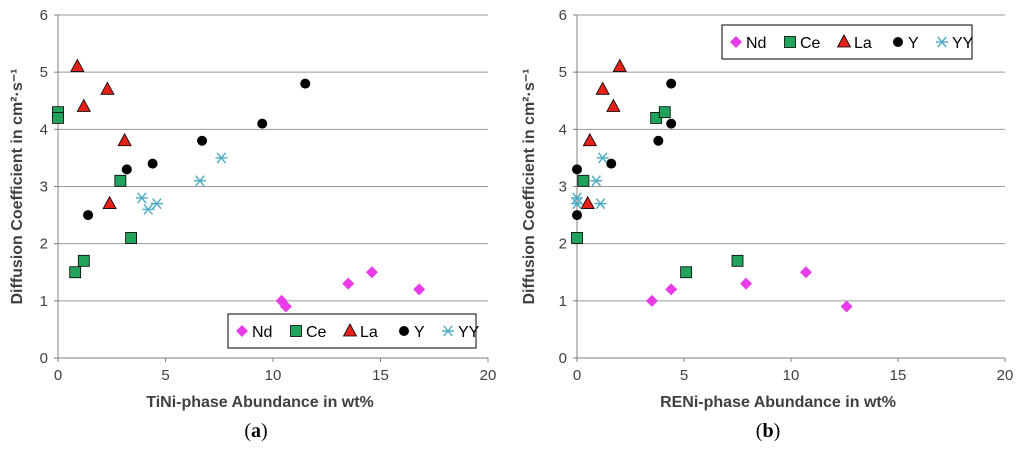  What do you see at coordinates (563, 358) in the screenshot?
I see `y-tick-label-0: 0` at bounding box center [563, 358].